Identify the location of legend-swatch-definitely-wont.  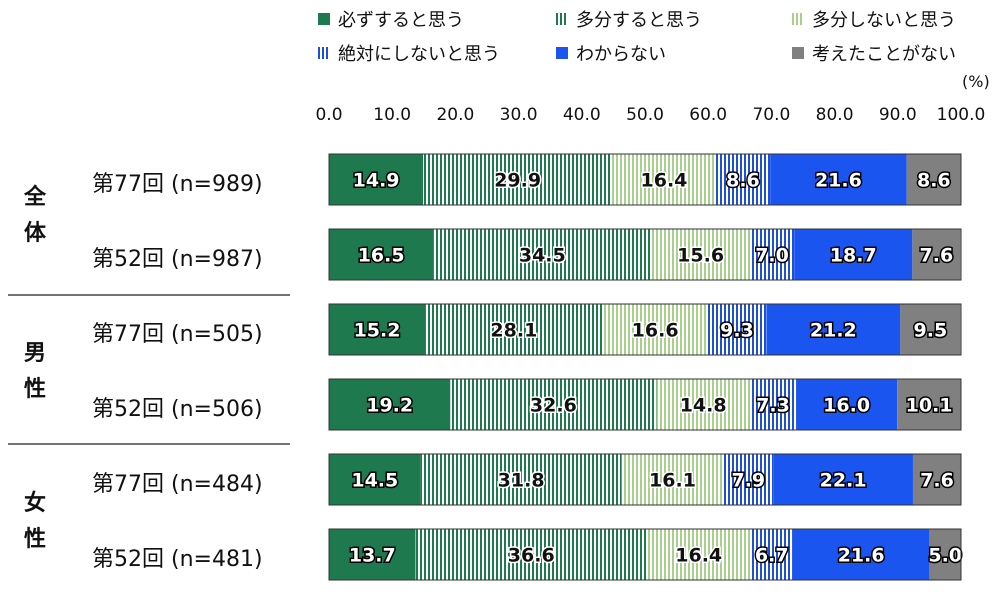
(324, 53).